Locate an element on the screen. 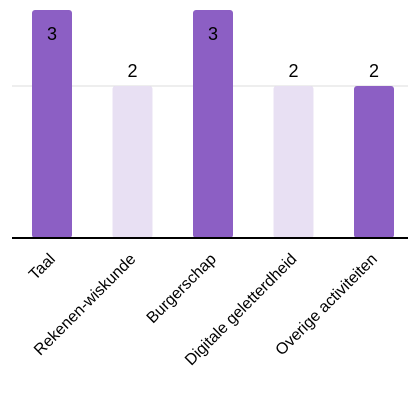  tick-label-2: Burgerschap is located at coordinates (182, 289).